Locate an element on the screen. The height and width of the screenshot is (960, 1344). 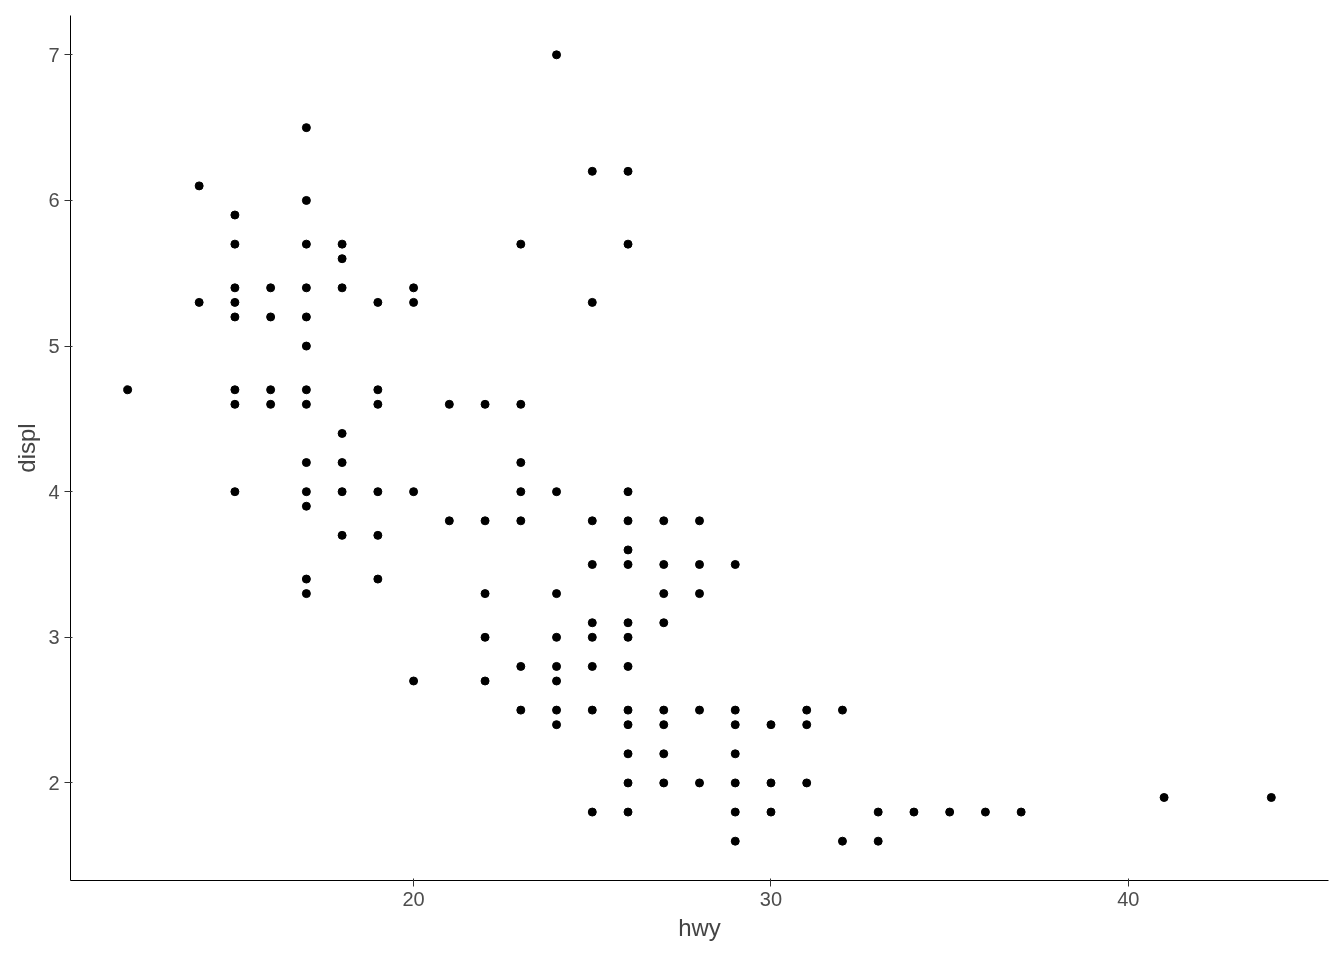
x-axis-title: hwy is located at coordinates (699, 927).